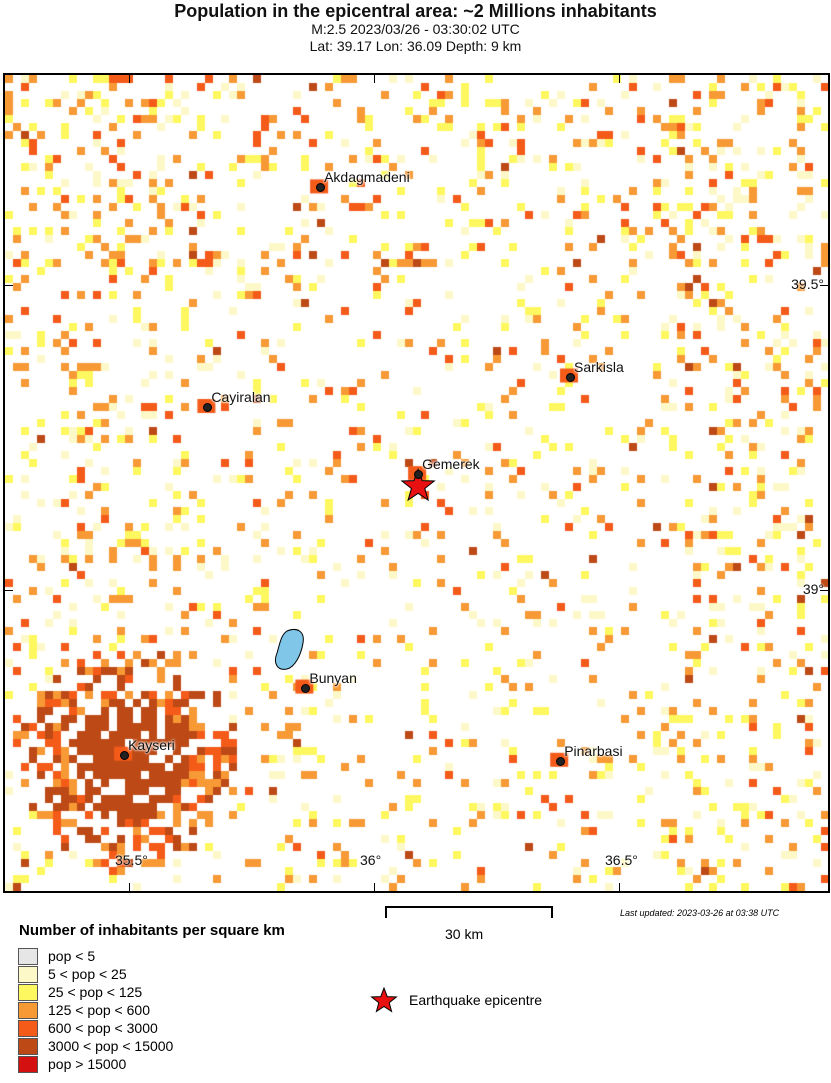  Describe the element at coordinates (371, 860) in the screenshot. I see `lon-tick-label: 36°` at that location.